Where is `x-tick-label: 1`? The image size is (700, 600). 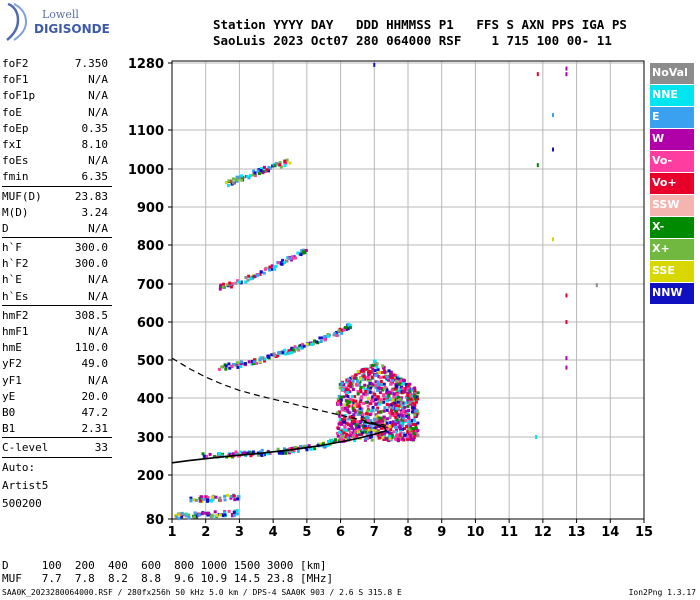
x-tick-label: 1 is located at coordinates (171, 532).